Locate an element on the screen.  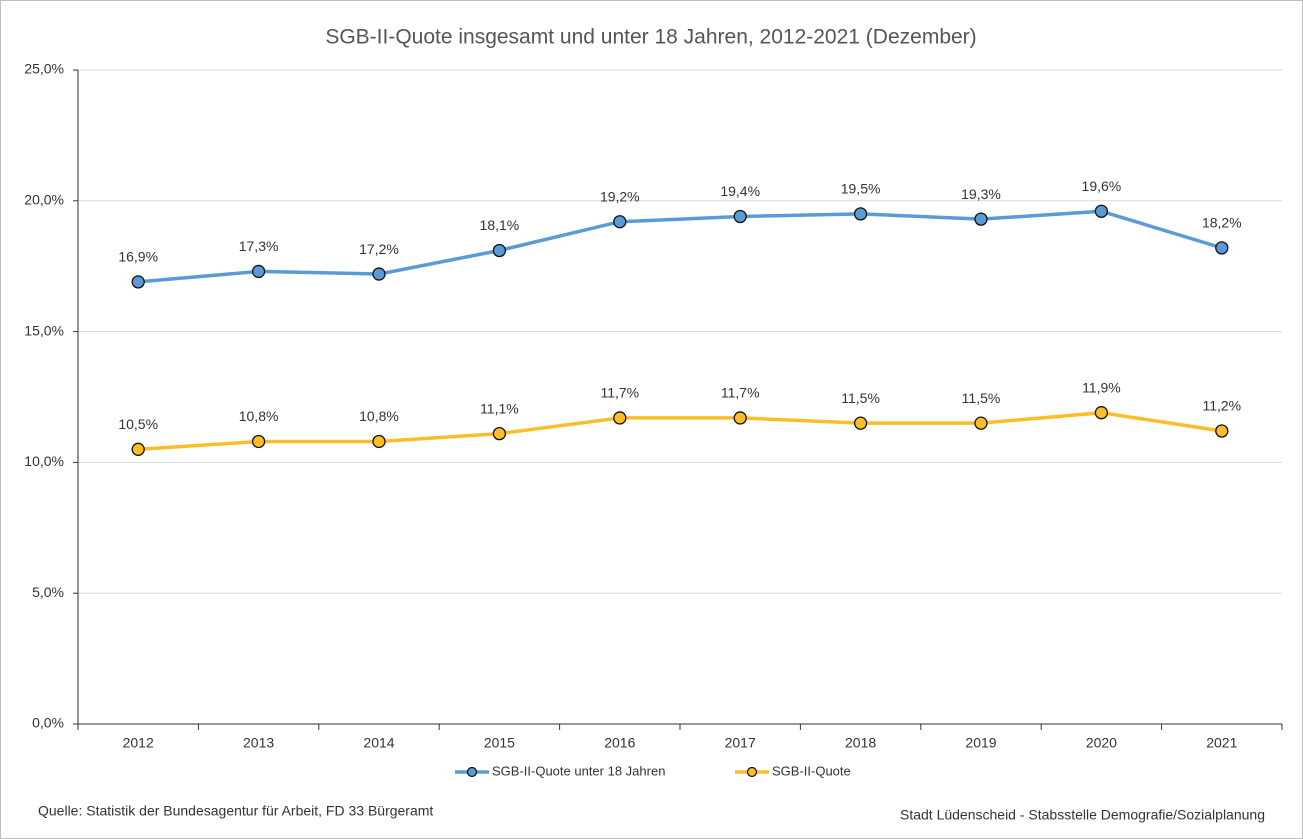
data-label: 19,4% is located at coordinates (740, 191).